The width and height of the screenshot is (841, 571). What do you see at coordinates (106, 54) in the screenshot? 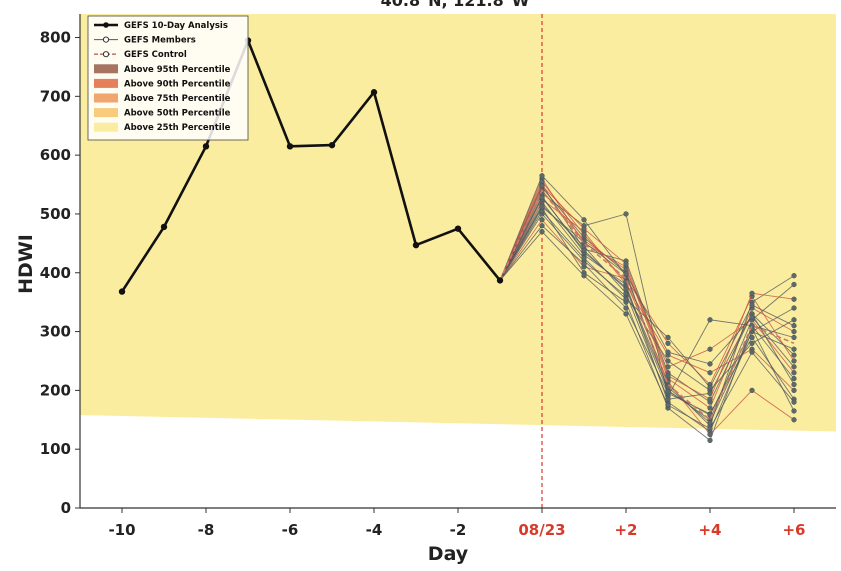
I see `legend-control-marker` at bounding box center [106, 54].